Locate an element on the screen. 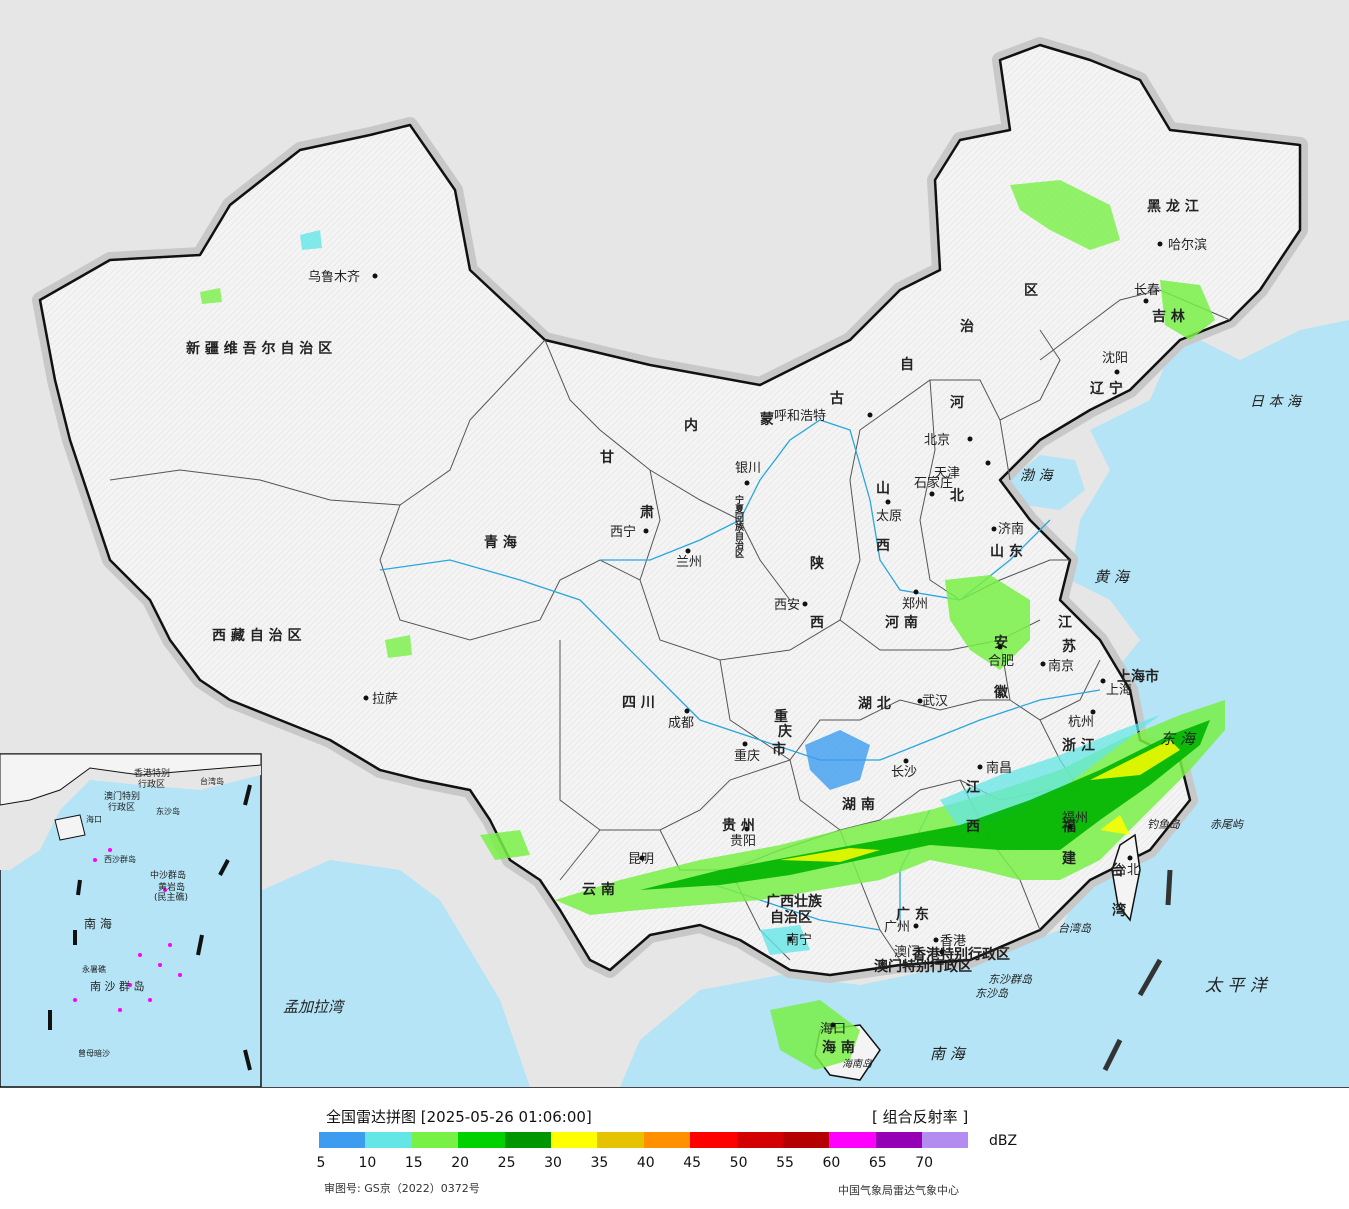 The height and width of the screenshot is (1209, 1349). province-label: 北 is located at coordinates (957, 496).